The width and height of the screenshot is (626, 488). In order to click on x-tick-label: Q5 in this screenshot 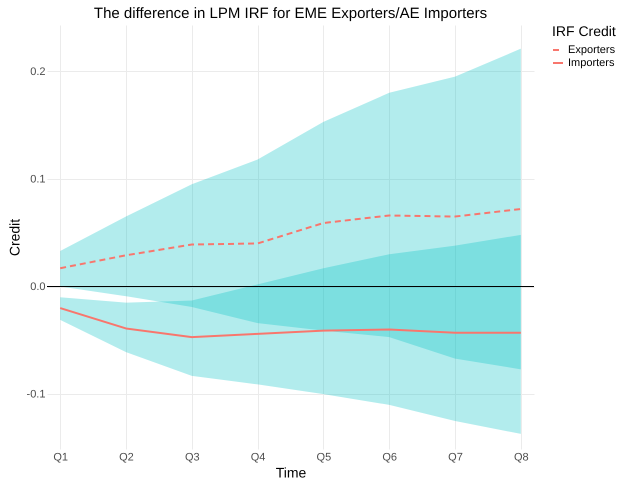, I will do `click(324, 458)`.